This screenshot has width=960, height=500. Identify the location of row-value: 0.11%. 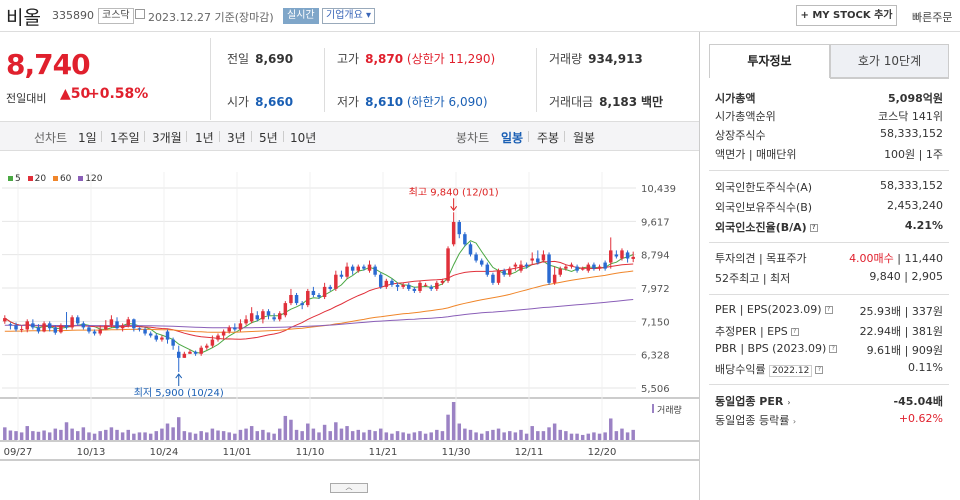
(925, 367).